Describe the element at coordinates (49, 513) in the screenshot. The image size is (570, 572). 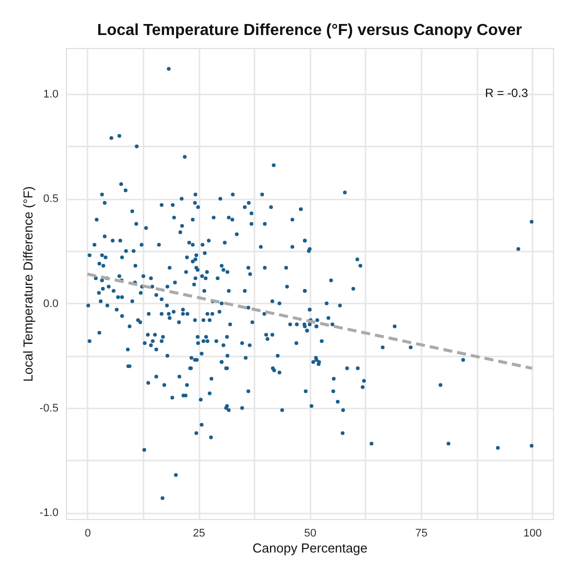
I see `y-tick-label: -1.0` at that location.